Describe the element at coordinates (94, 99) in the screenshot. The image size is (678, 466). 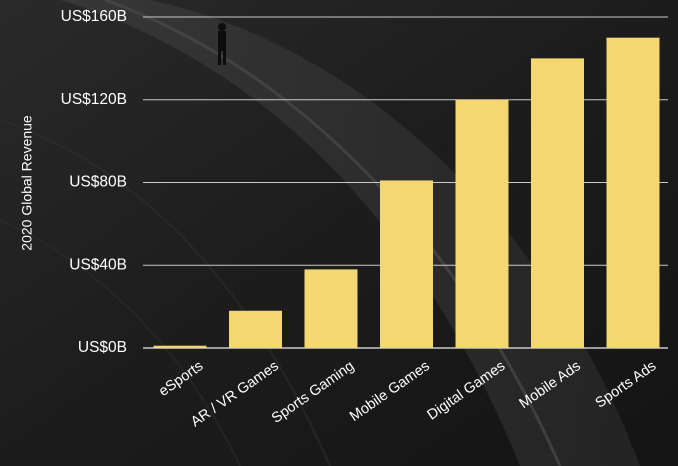
I see `y-tick-label: US$120B` at that location.